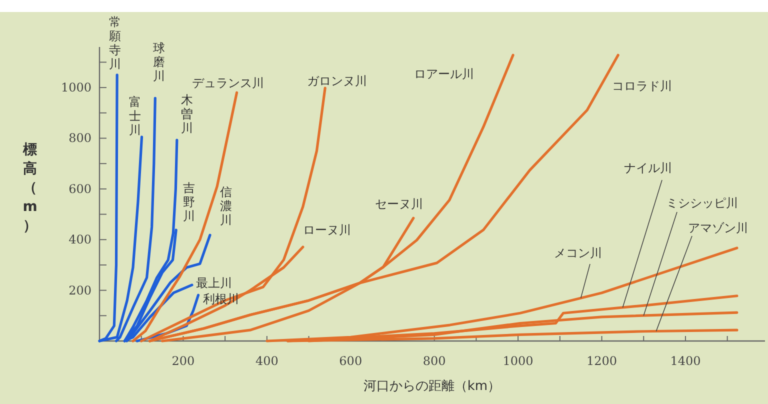 This screenshot has width=768, height=404. Describe the element at coordinates (434, 361) in the screenshot. I see `x-tick-label: 800` at that location.